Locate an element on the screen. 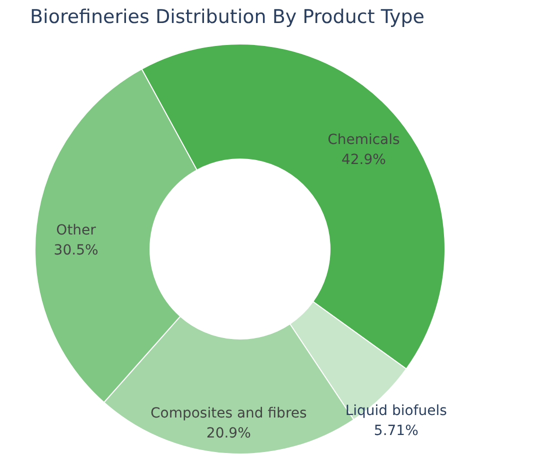  data-label: 42.9% is located at coordinates (363, 160).